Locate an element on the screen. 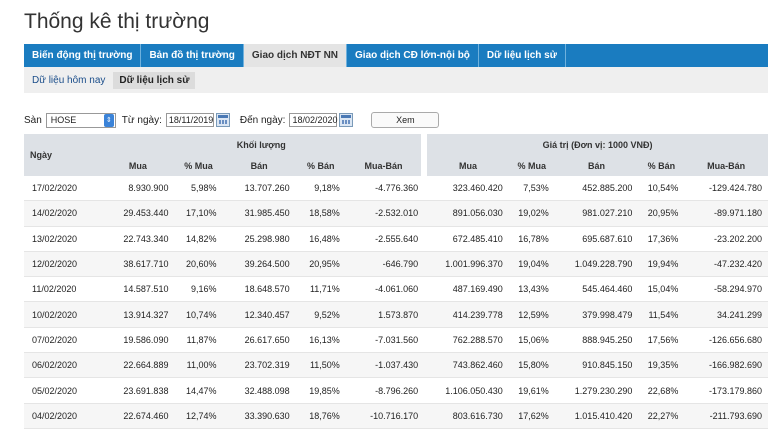 The height and width of the screenshot is (431, 768). tab-giao-dich-ndt-nn: Giao dịch NĐT NN is located at coordinates (295, 55).